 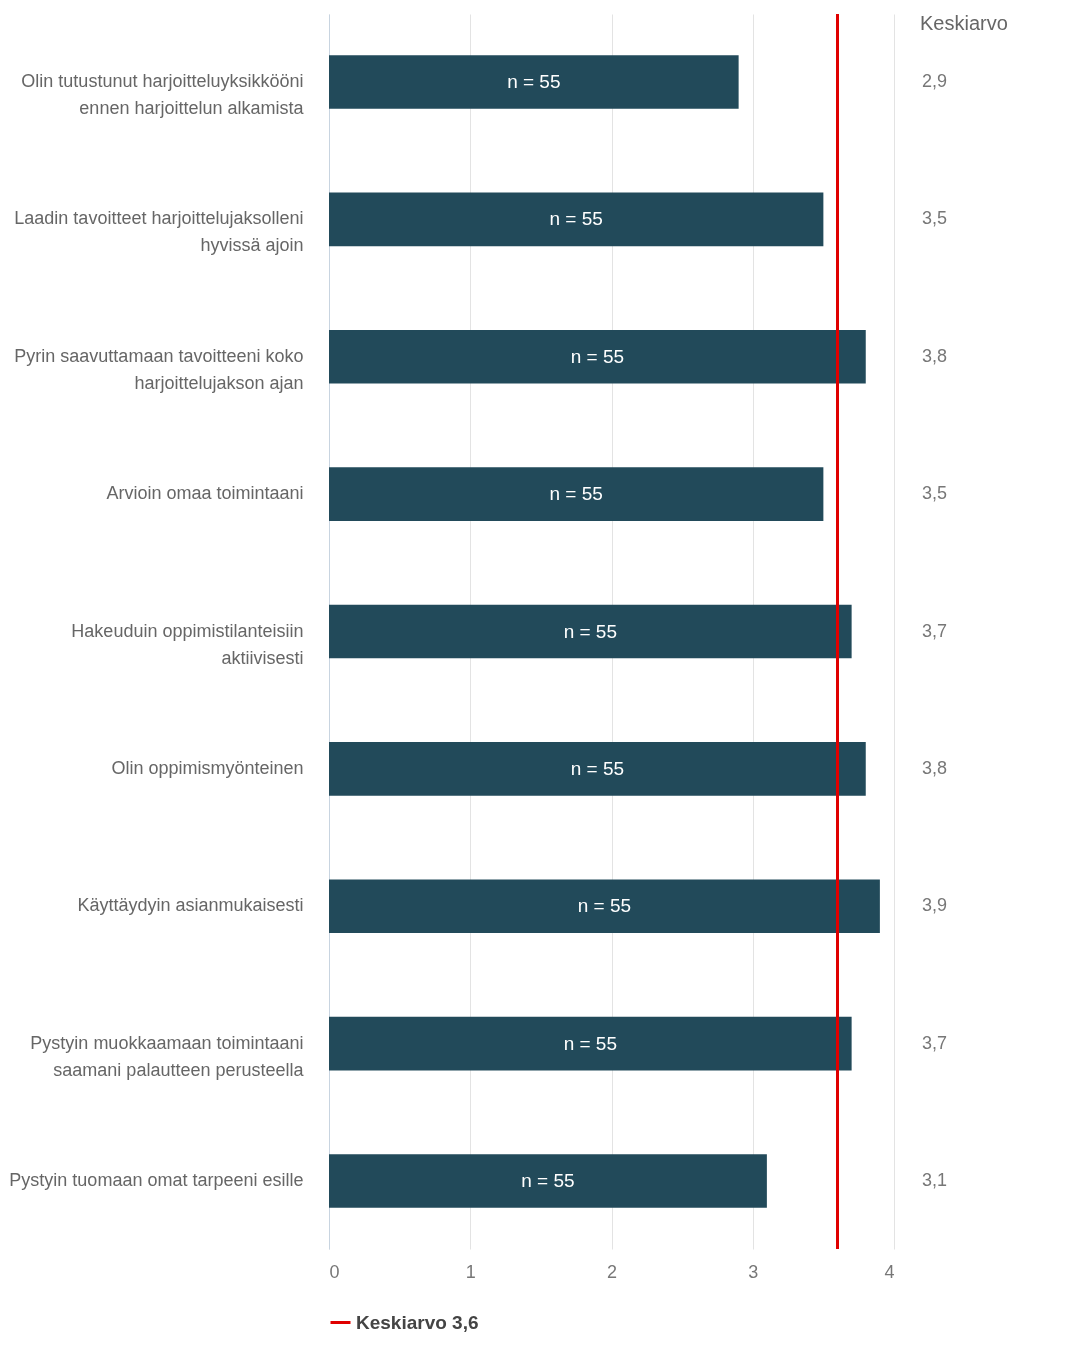 I want to click on data-label: 3,1, so click(x=935, y=1180).